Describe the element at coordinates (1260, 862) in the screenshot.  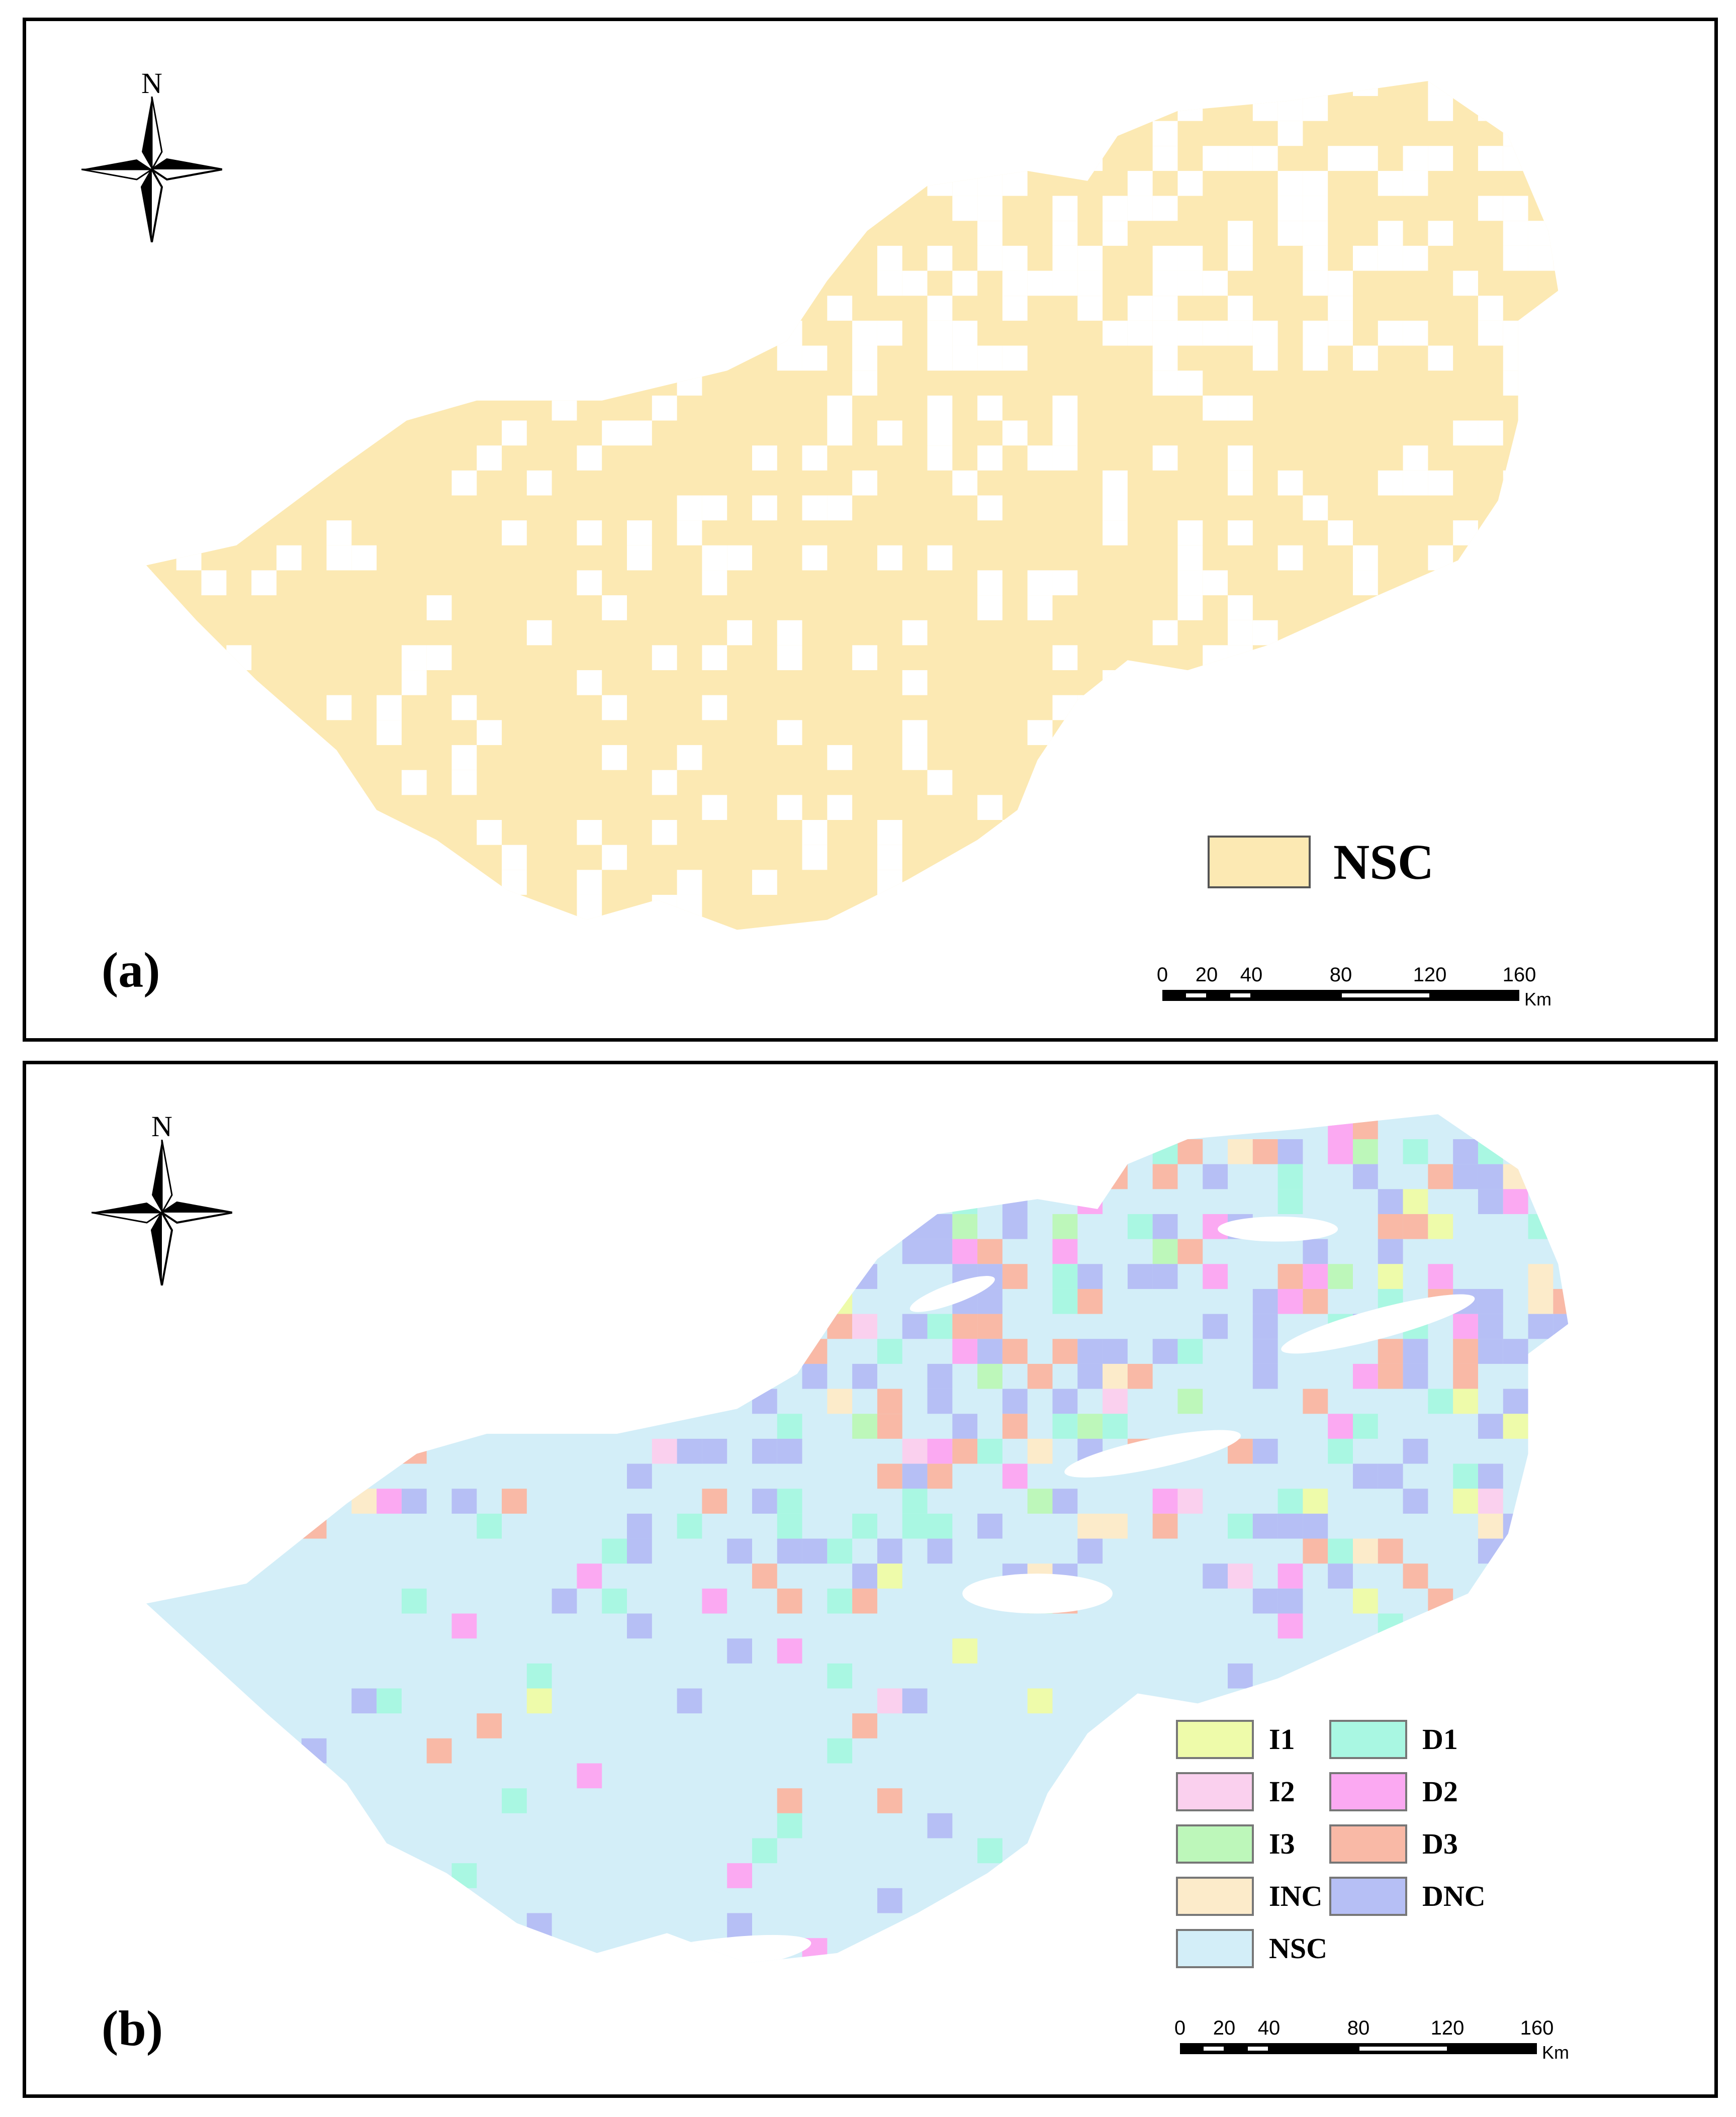
I see `legend-swatch-nsc` at that location.